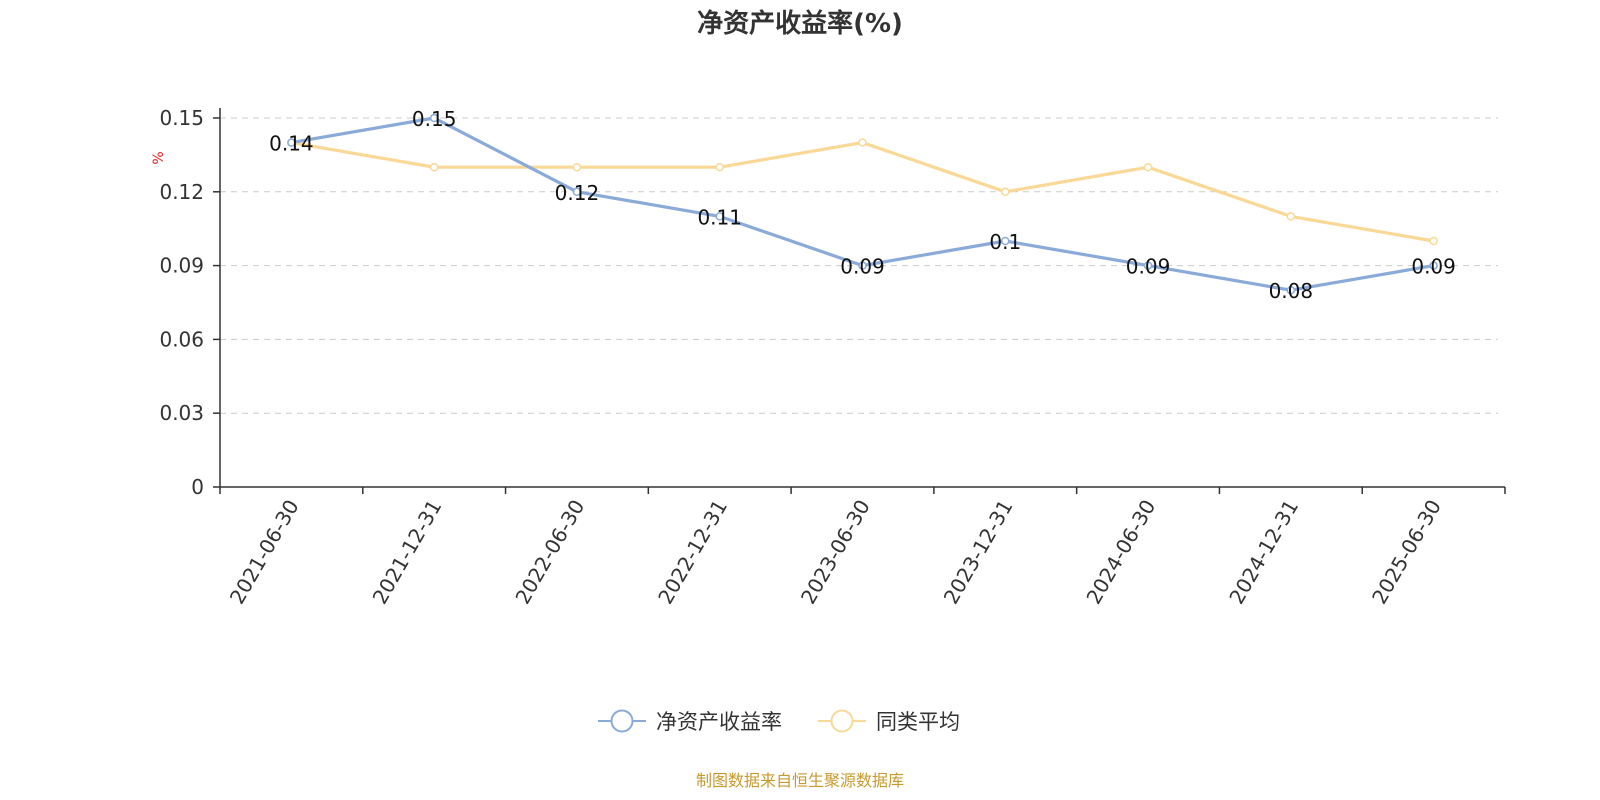 The height and width of the screenshot is (800, 1600). Describe the element at coordinates (181, 413) in the screenshot. I see `y-tick-label: 0.03` at that location.